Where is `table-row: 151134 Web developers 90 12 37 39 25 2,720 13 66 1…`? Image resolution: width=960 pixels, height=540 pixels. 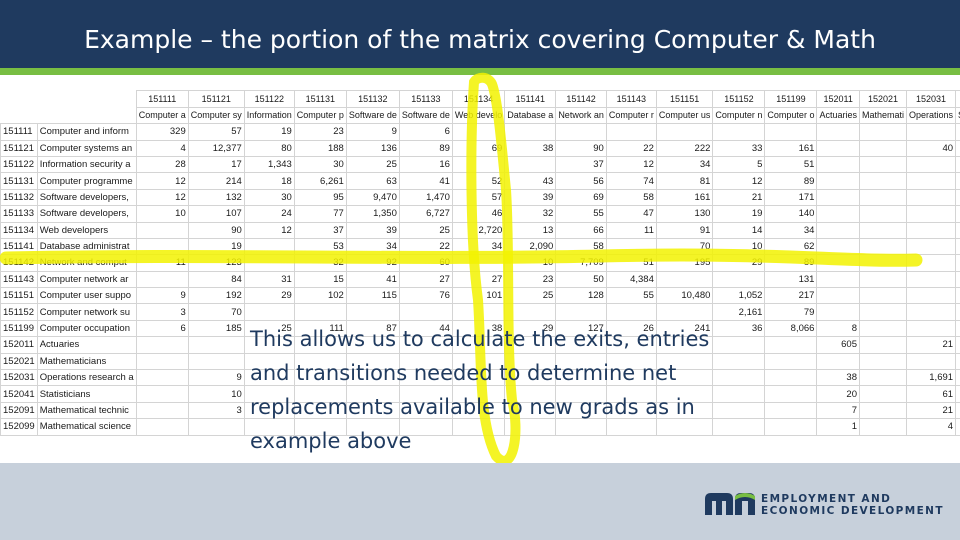 table-row: 151134 Web developers 90 12 37 39 25 2,720 13 66 1… is located at coordinates (480, 230).